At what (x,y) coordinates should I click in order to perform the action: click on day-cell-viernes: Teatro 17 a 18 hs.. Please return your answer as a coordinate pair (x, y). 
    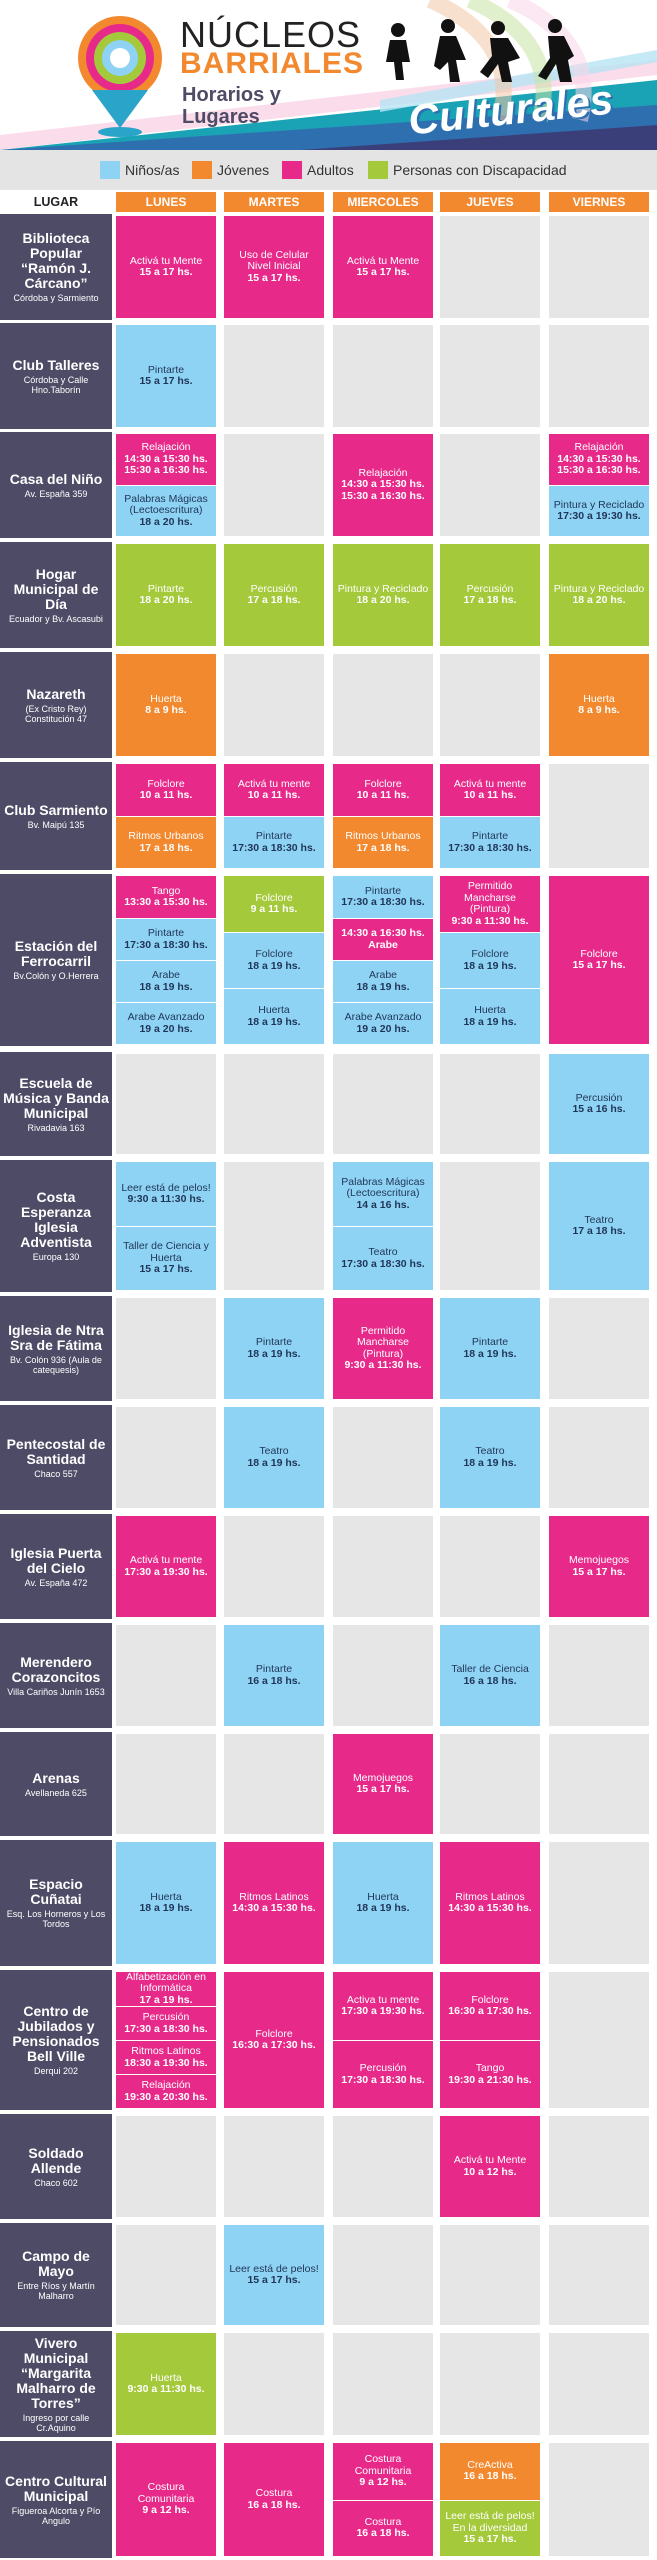
    Looking at the image, I should click on (599, 1226).